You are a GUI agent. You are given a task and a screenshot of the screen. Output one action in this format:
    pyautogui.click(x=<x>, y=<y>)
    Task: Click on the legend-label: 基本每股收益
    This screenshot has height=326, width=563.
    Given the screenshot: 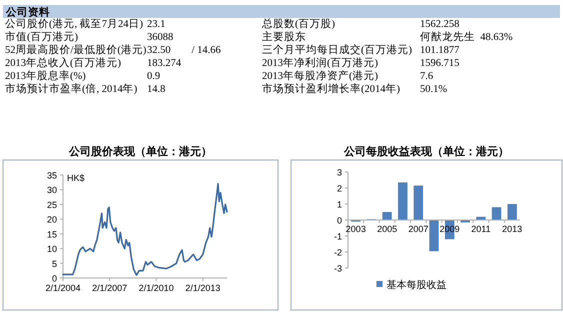 What is the action you would take?
    pyautogui.click(x=416, y=285)
    